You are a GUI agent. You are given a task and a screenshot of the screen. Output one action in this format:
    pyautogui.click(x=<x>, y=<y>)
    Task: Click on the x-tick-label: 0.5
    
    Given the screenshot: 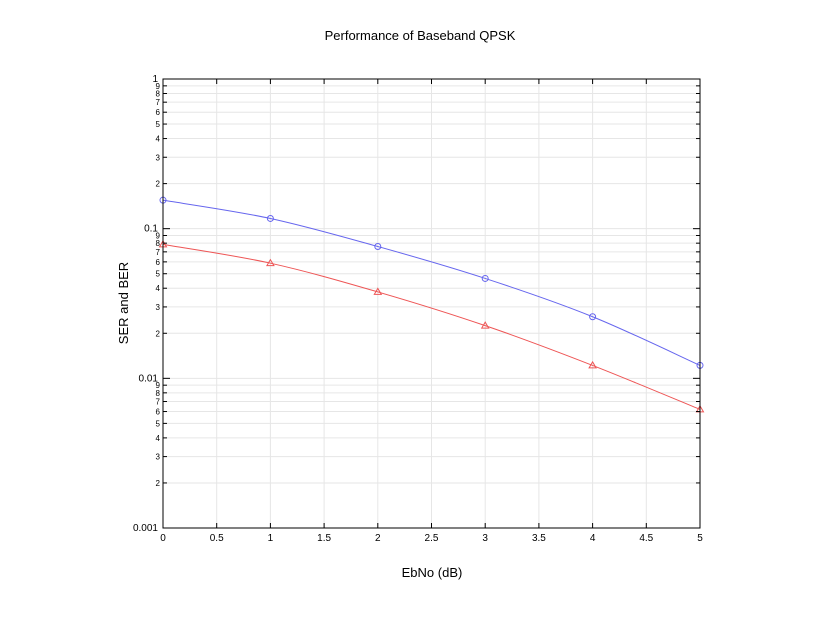 What is the action you would take?
    pyautogui.click(x=217, y=538)
    